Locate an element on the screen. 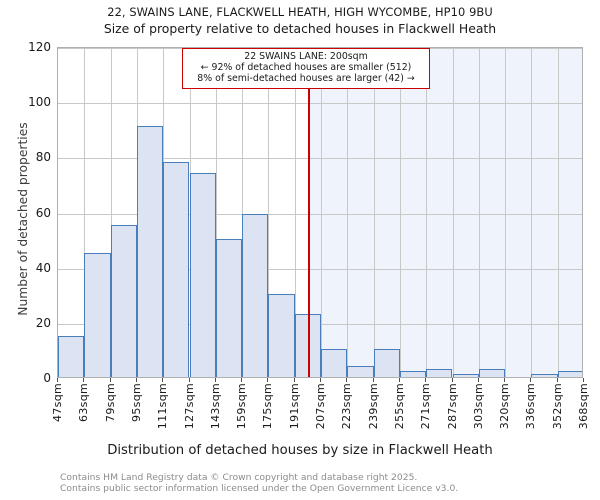 This screenshot has width=600, height=500. x-axis-tick-label: 303sqm is located at coordinates (478, 406).